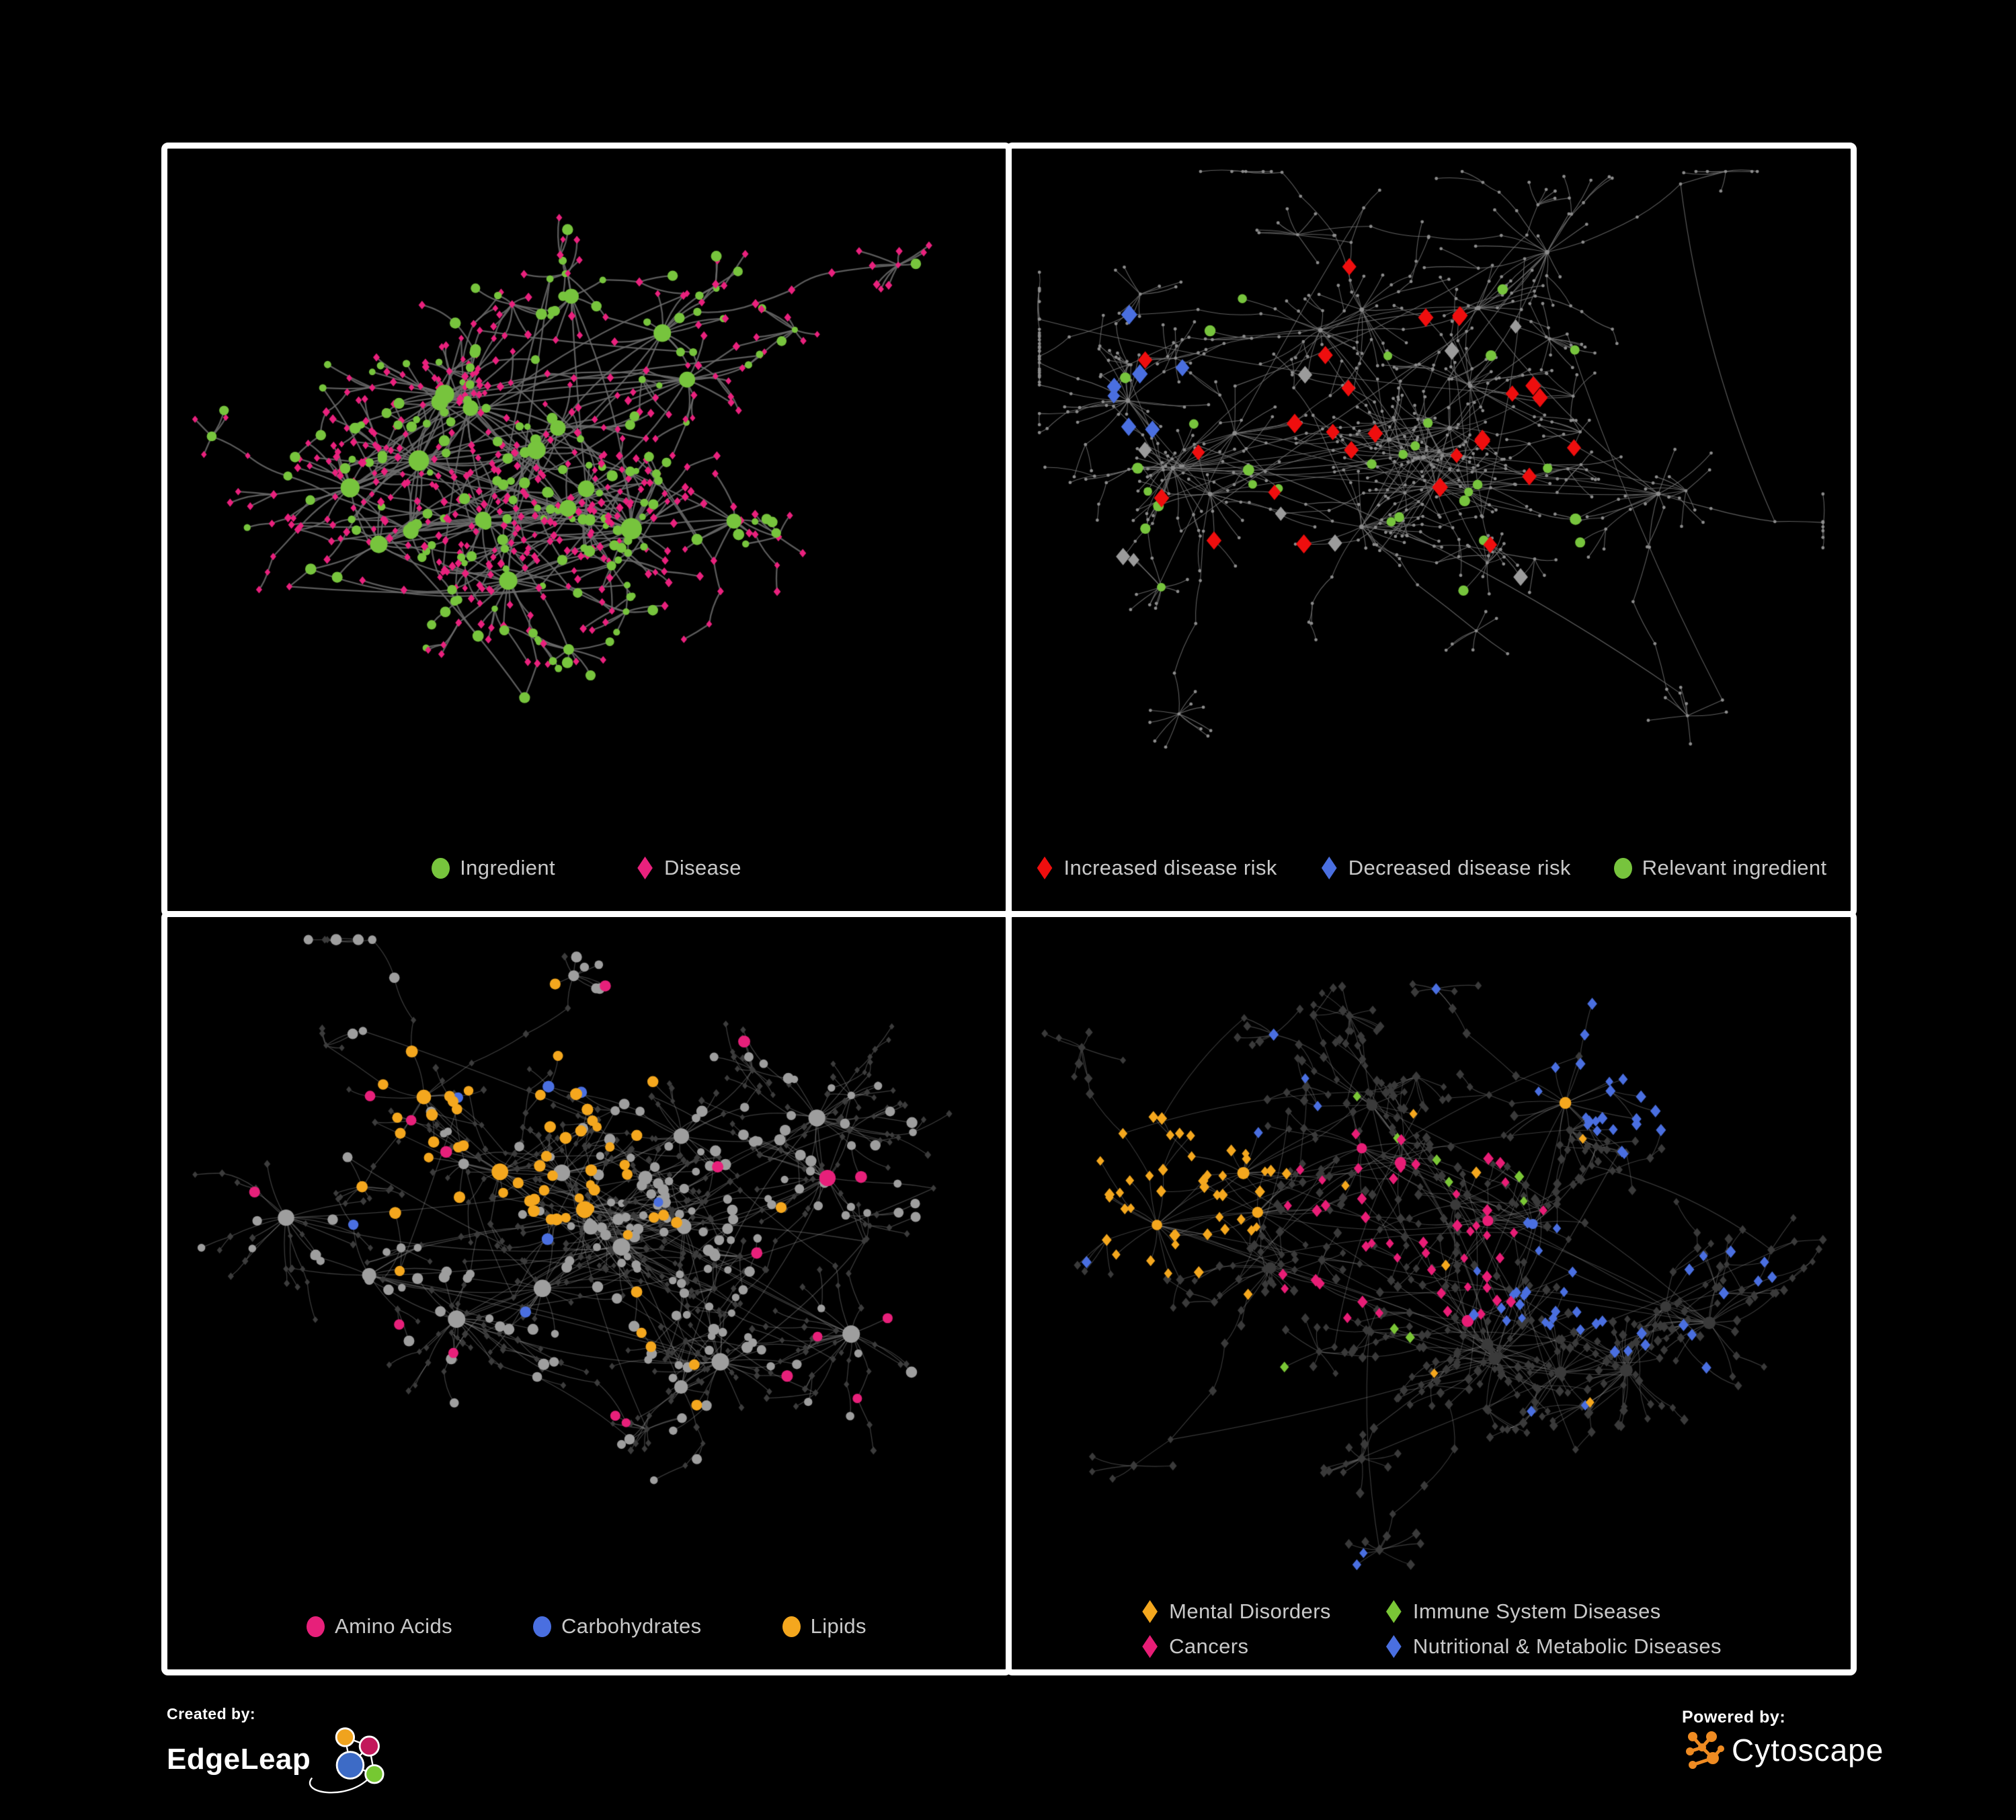 This screenshot has height=1820, width=2016. Describe the element at coordinates (1170, 867) in the screenshot. I see `legend-label: Increased disease risk` at that location.